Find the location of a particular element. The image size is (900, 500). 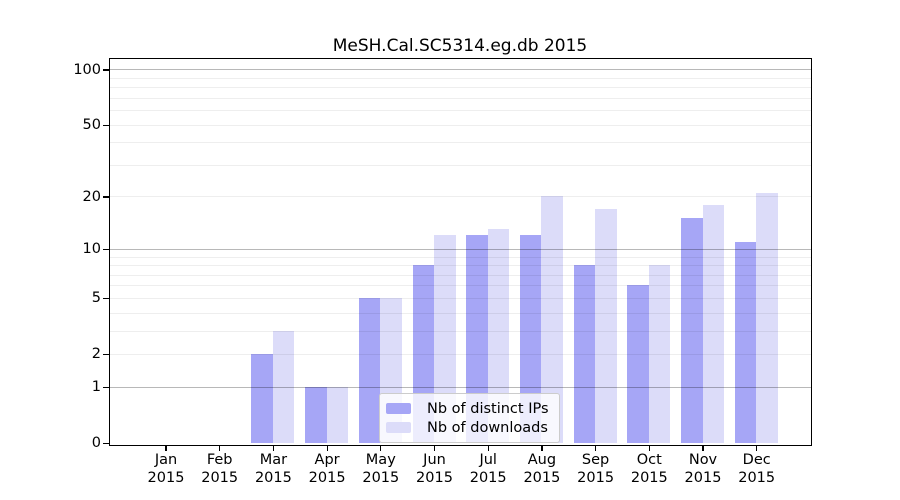

y-tick-label: 5 is located at coordinates (96, 298).